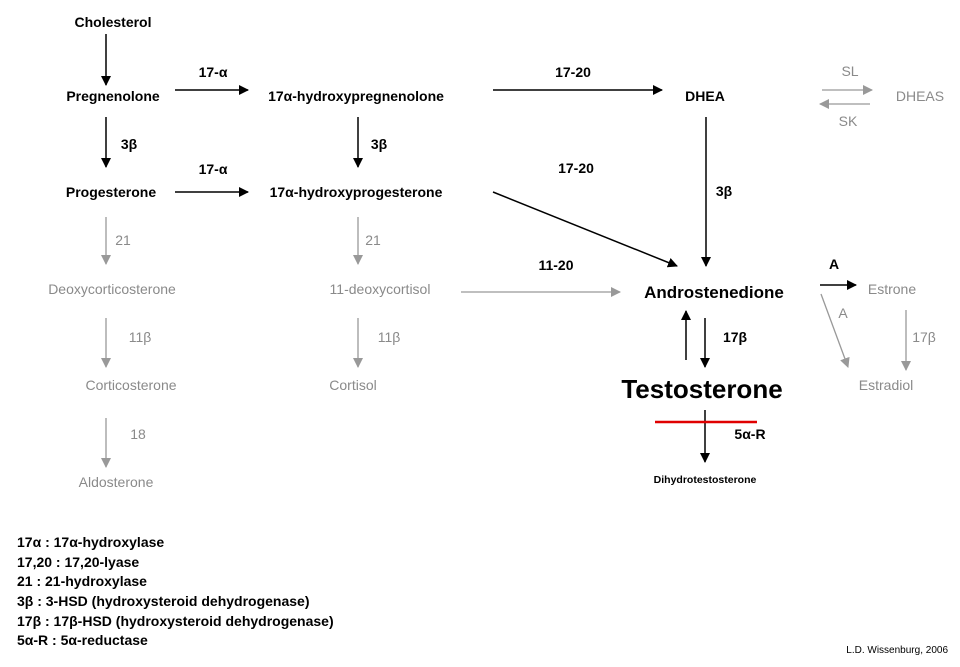 The width and height of the screenshot is (960, 667). What do you see at coordinates (356, 96) in the screenshot?
I see `node-hydroxypregnenolone: 17α-hydroxypregnenolone` at bounding box center [356, 96].